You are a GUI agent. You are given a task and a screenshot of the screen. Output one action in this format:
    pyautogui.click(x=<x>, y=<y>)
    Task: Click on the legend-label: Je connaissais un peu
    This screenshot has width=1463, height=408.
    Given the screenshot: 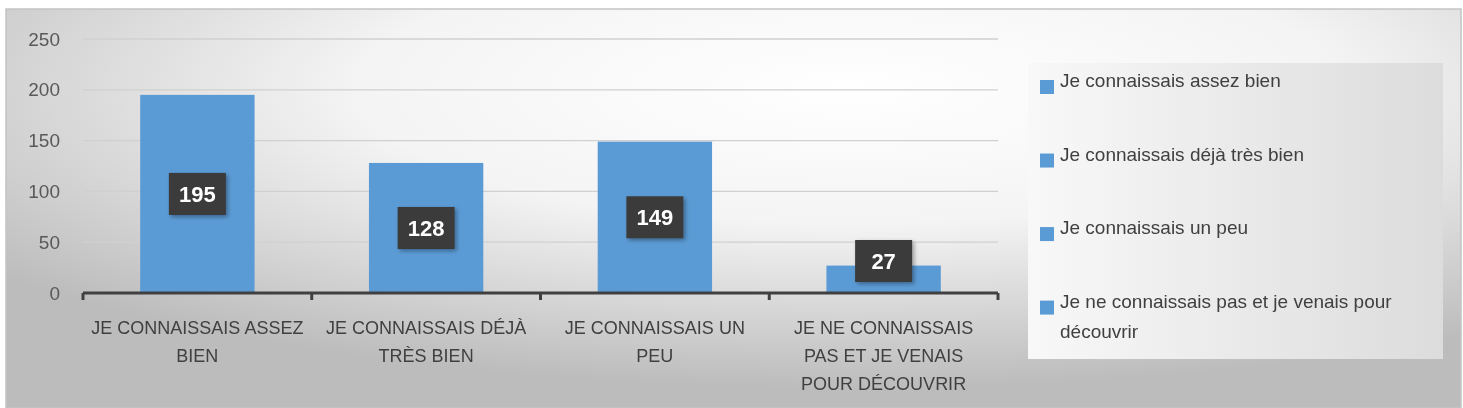 What is the action you would take?
    pyautogui.click(x=1154, y=228)
    